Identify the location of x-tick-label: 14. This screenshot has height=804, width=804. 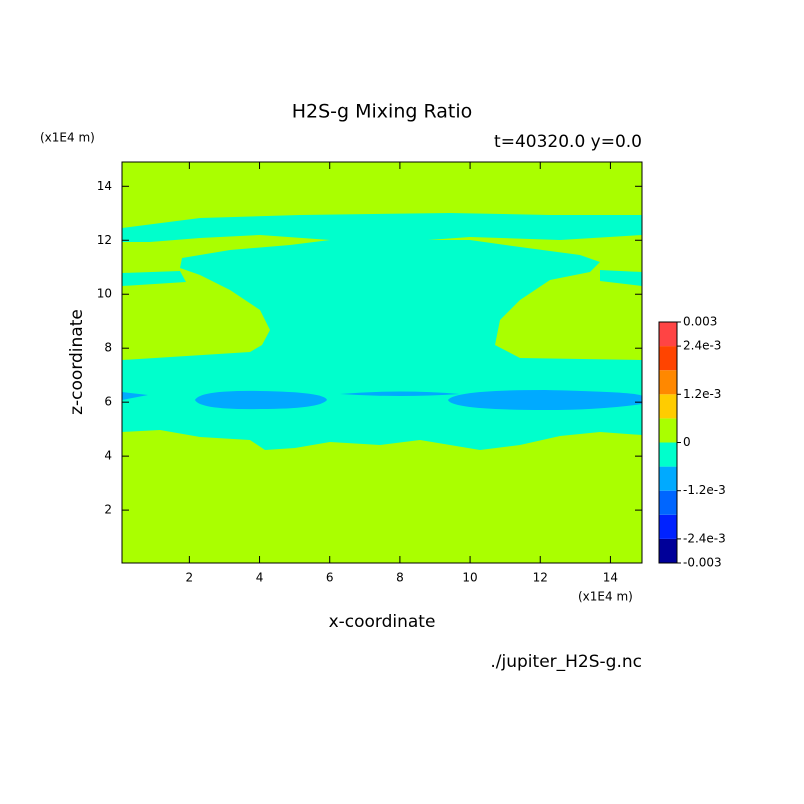
(610, 578).